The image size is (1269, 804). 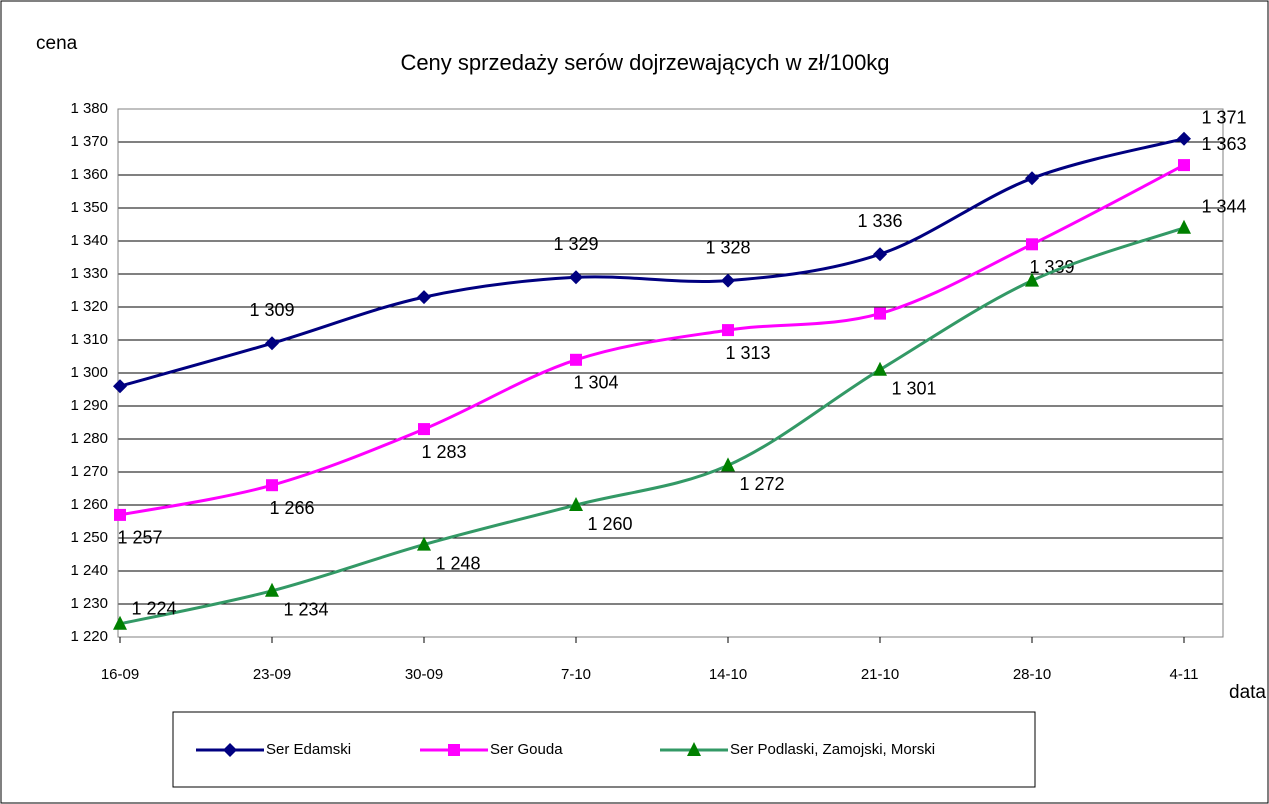 What do you see at coordinates (728, 674) in the screenshot?
I see `x-tick-label: 14-10` at bounding box center [728, 674].